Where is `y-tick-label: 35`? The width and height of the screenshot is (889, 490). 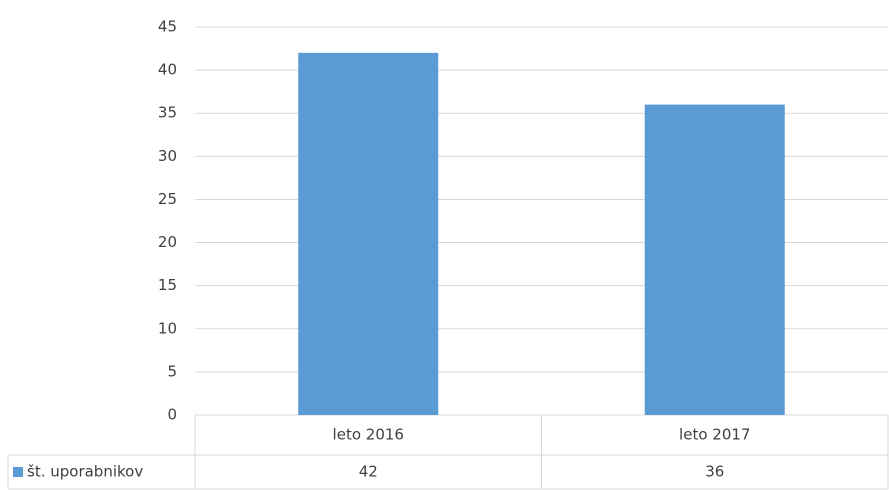
y-tick-label: 35 is located at coordinates (167, 113).